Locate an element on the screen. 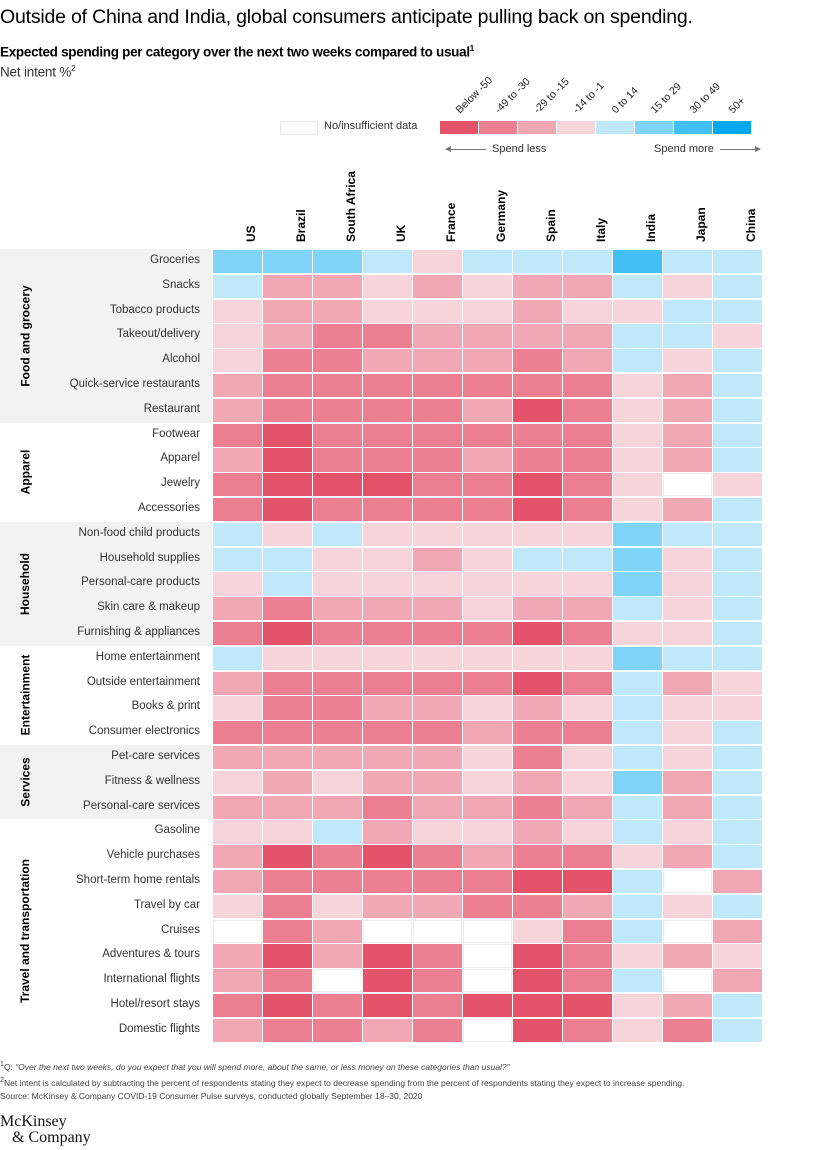  row-label: Outside entertainment is located at coordinates (143, 681).